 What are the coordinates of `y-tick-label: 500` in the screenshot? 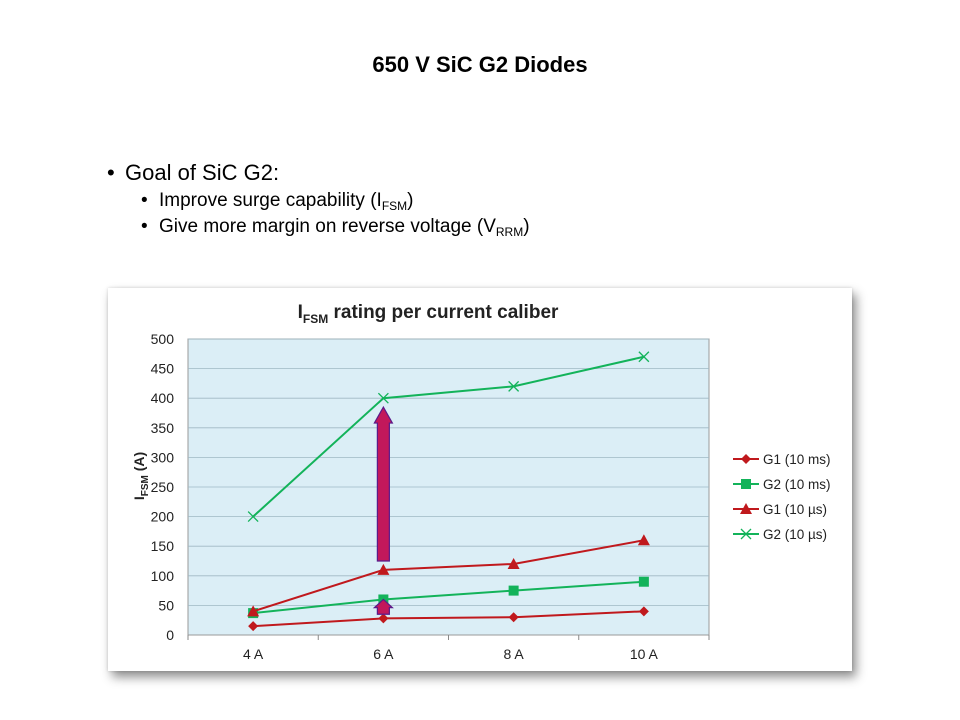 It's located at (163, 339).